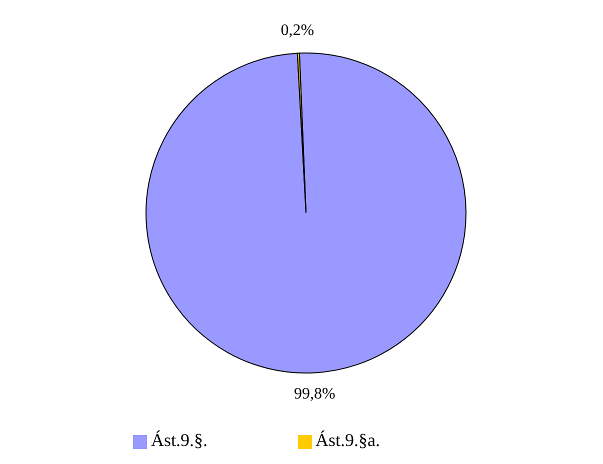 This screenshot has width=603, height=464. What do you see at coordinates (179, 440) in the screenshot?
I see `legend-label: Ást.9.§.` at bounding box center [179, 440].